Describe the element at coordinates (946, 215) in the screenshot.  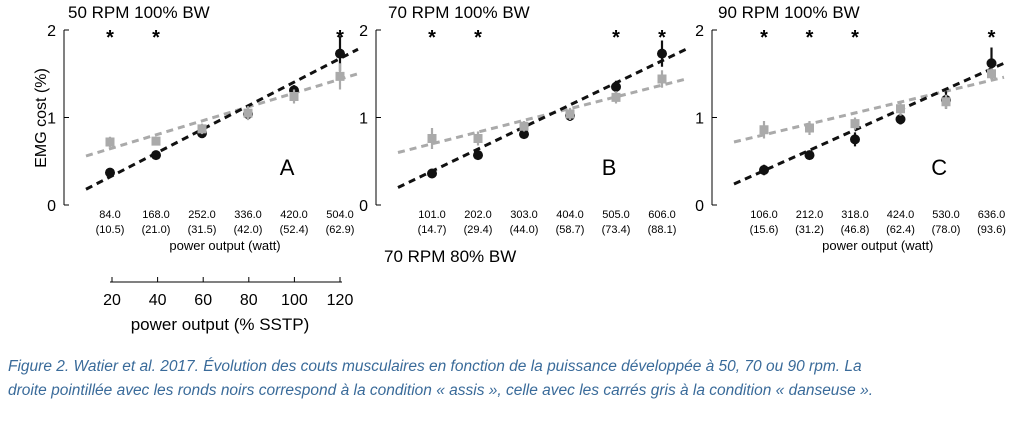
I see `x-tick-label: 530.0` at that location.